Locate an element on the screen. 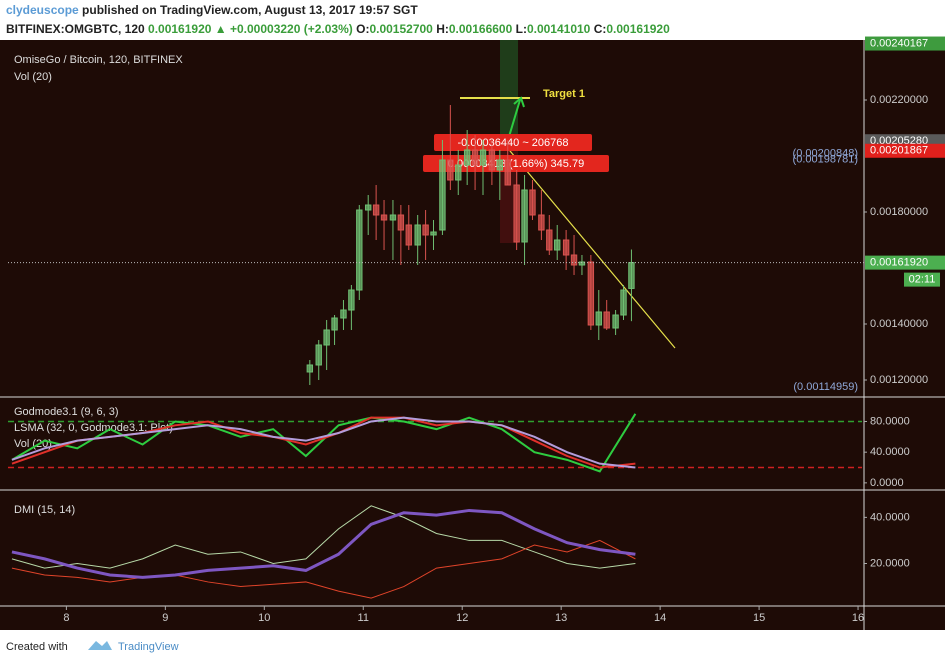 This screenshot has width=945, height=664. y-tick-label: 0.0000 is located at coordinates (887, 483).